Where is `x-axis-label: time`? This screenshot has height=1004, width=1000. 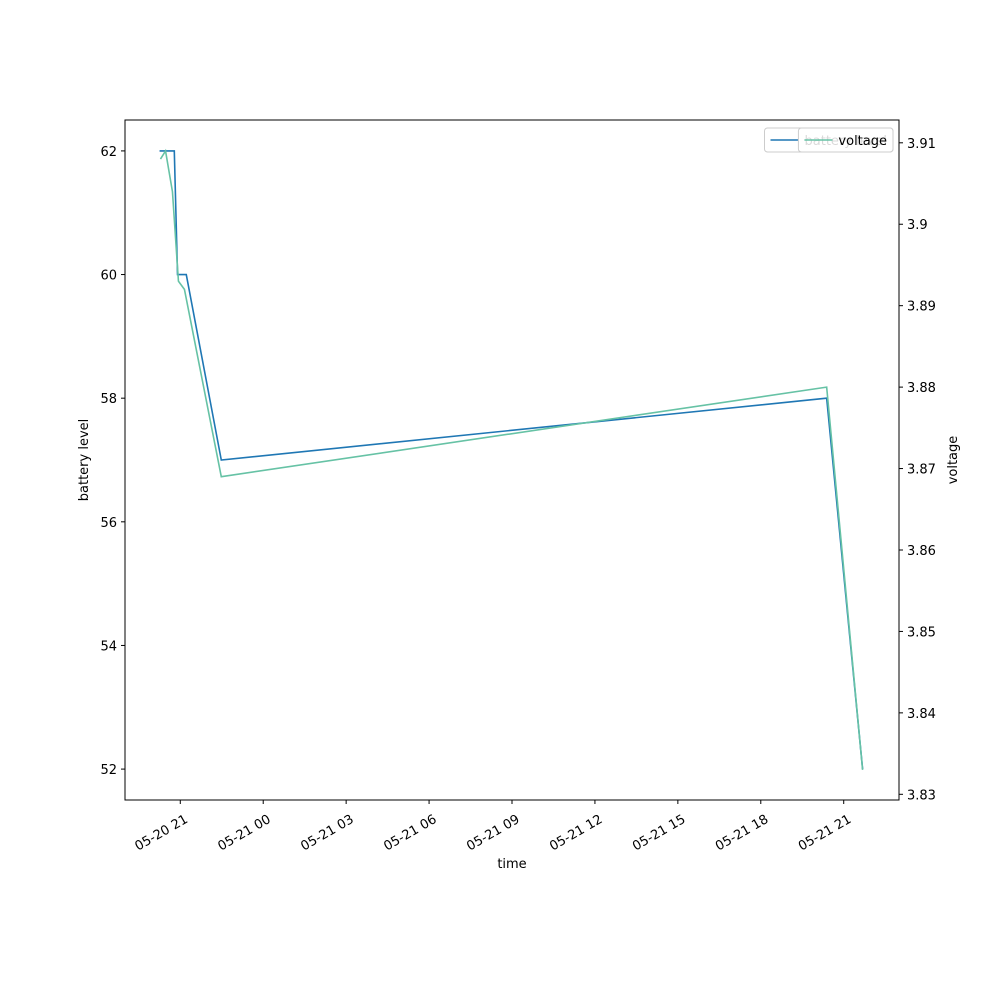 x-axis-label: time is located at coordinates (511, 864).